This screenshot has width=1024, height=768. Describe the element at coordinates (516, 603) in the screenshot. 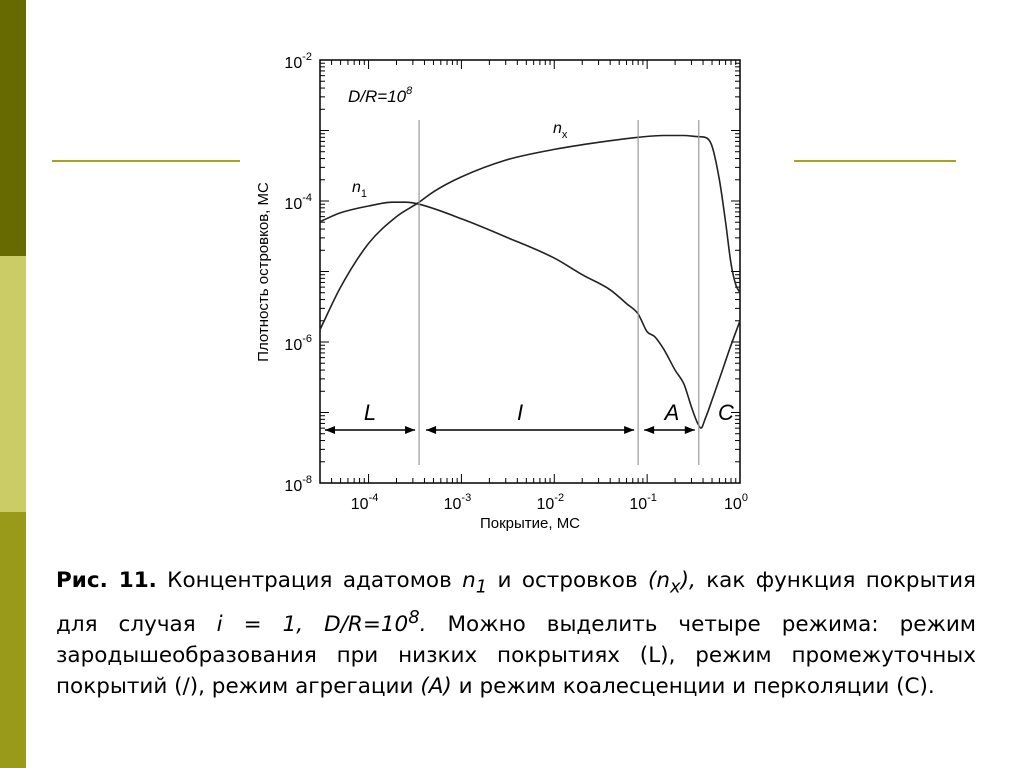

I see `caption-text: как функция покрытия для случая` at that location.